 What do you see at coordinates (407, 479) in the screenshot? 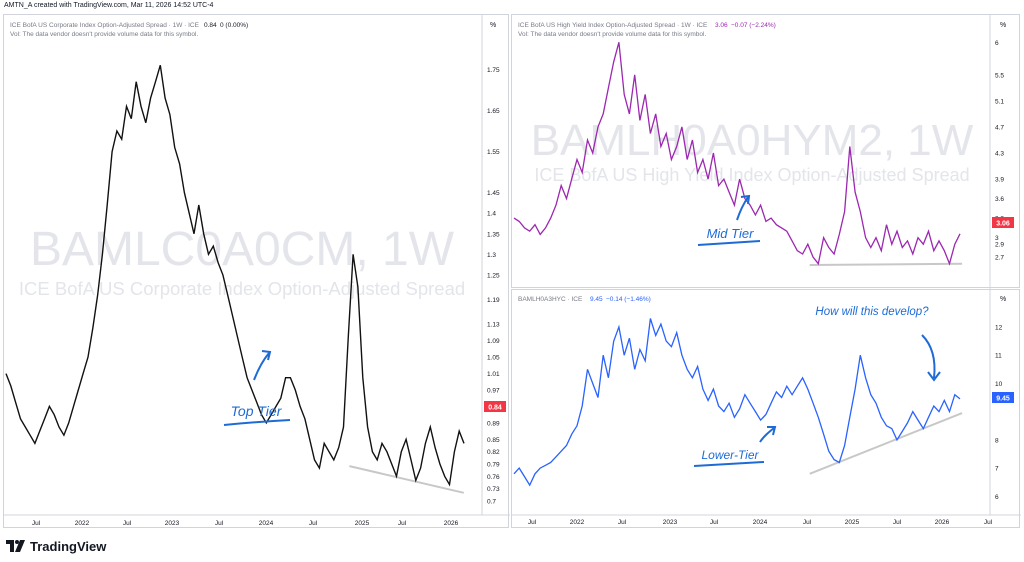
I see `ig-support-trendline` at bounding box center [407, 479].